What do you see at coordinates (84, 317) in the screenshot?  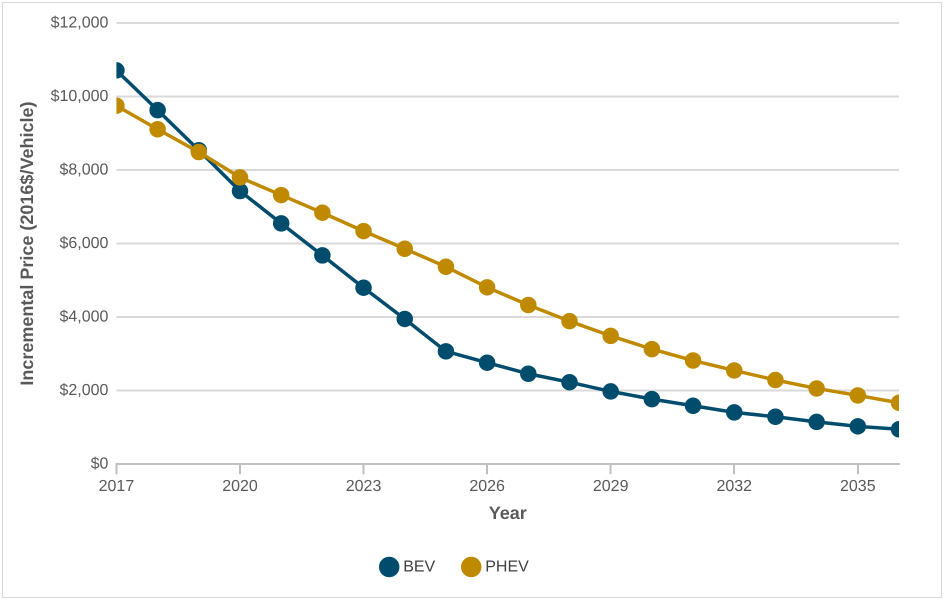 I see `y-tick-label: $4,000` at bounding box center [84, 317].